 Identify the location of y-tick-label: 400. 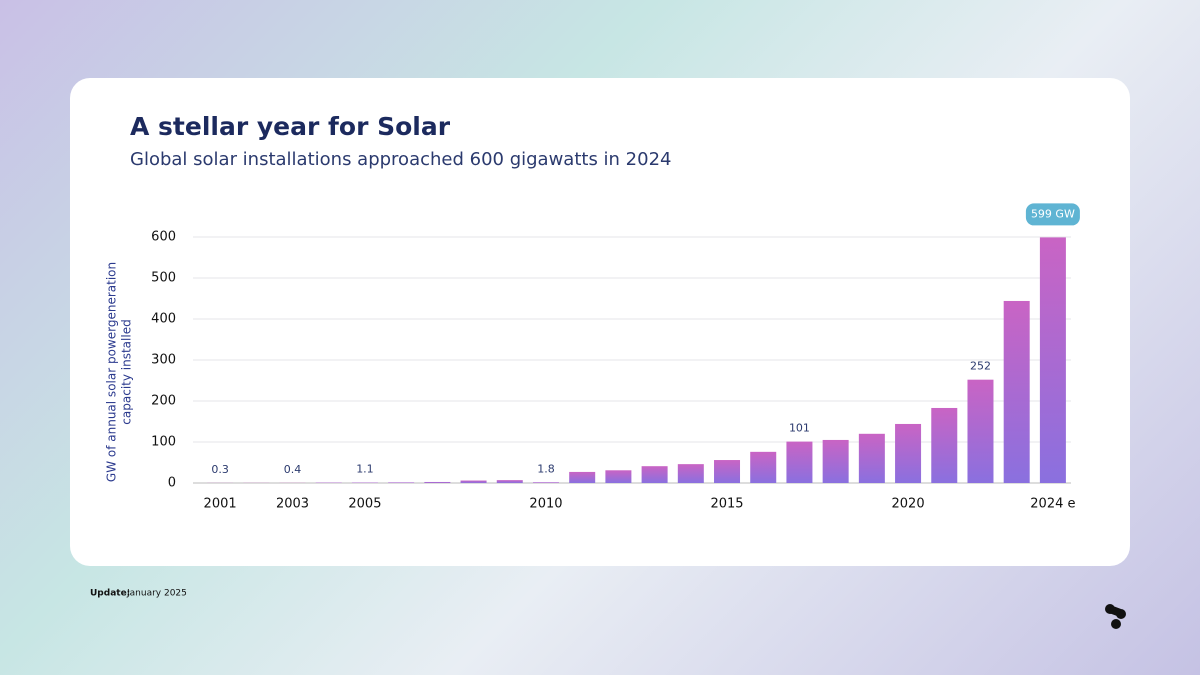
(163, 319).